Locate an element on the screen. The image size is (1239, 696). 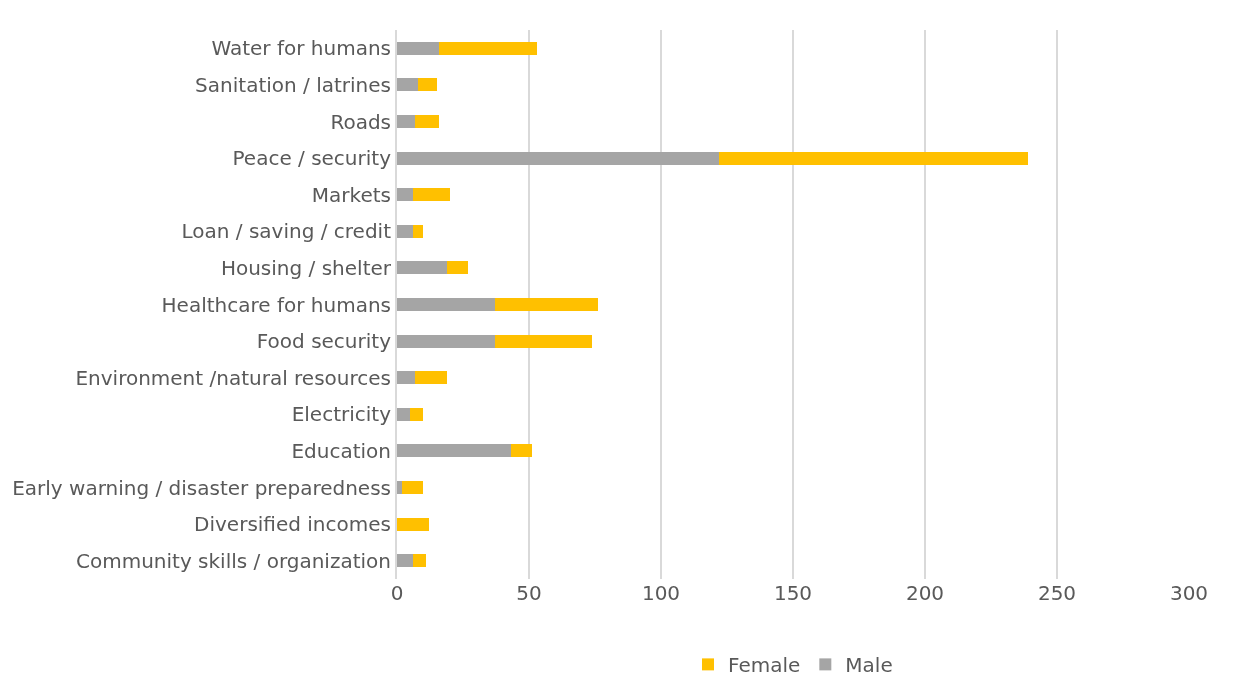
y-tick-label: Housing / shelter is located at coordinates (306, 267).